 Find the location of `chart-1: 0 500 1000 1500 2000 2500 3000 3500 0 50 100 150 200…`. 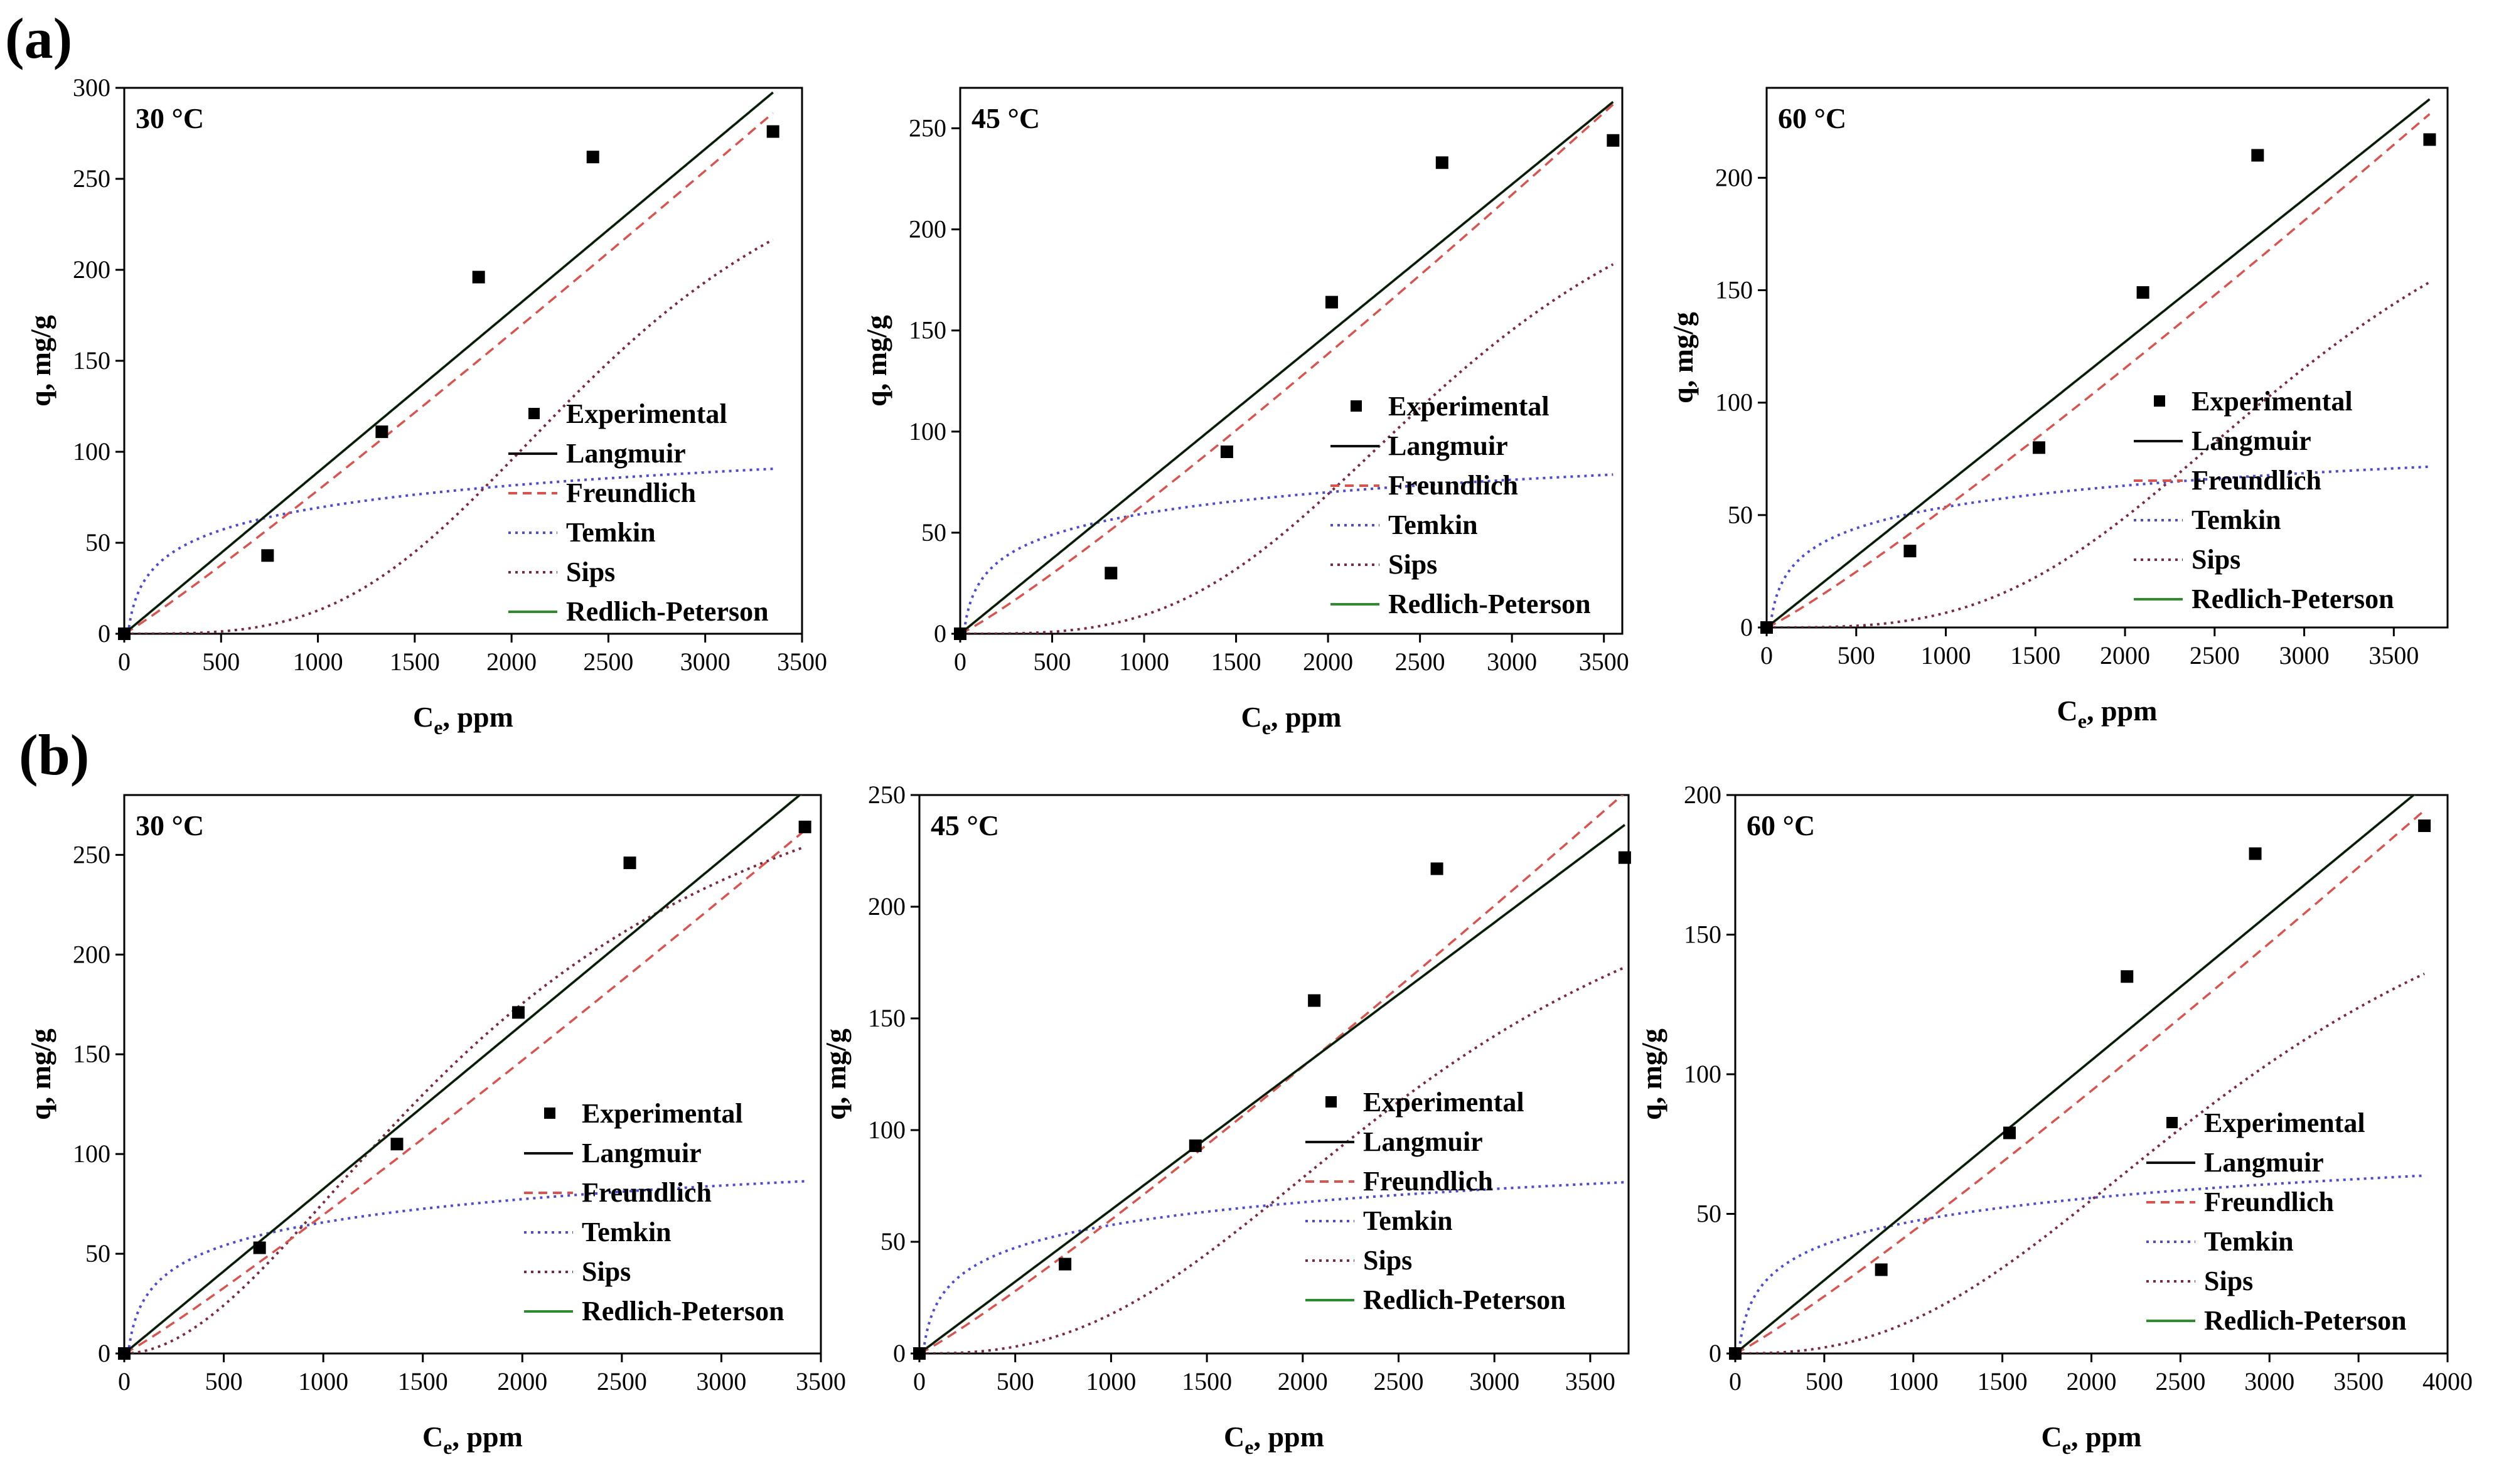

chart-1: 0 500 1000 1500 2000 2500 3000 3500 0 50 100 150 200… is located at coordinates (425, 406).